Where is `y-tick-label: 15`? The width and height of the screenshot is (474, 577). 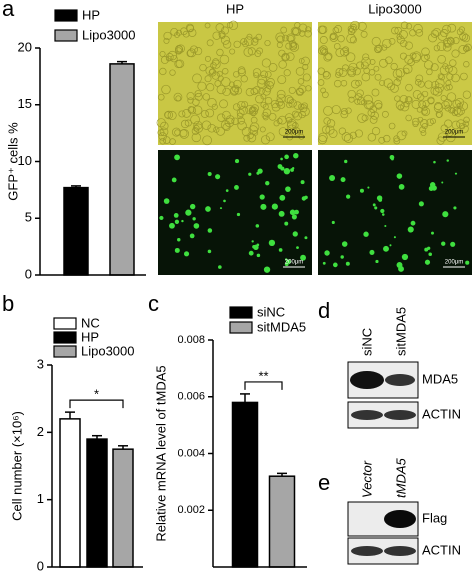
y-tick-label: 15 is located at coordinates (25, 103).